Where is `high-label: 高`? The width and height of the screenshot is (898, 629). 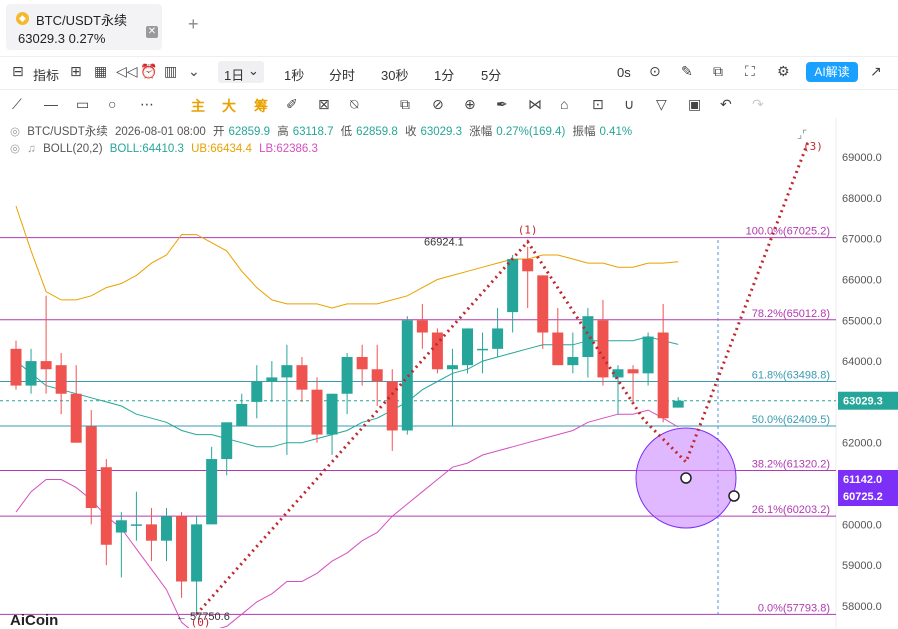 high-label: 高 is located at coordinates (283, 132).